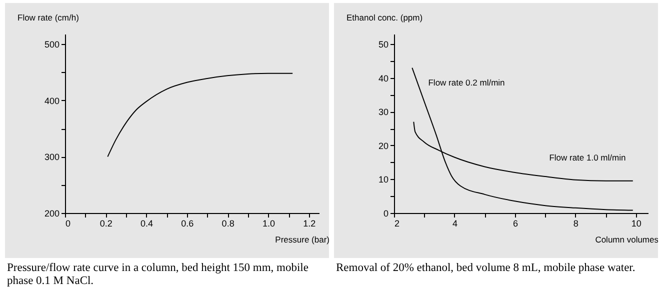 This screenshot has height=306, width=666. Describe the element at coordinates (385, 213) in the screenshot. I see `y-tick-label: 0` at that location.